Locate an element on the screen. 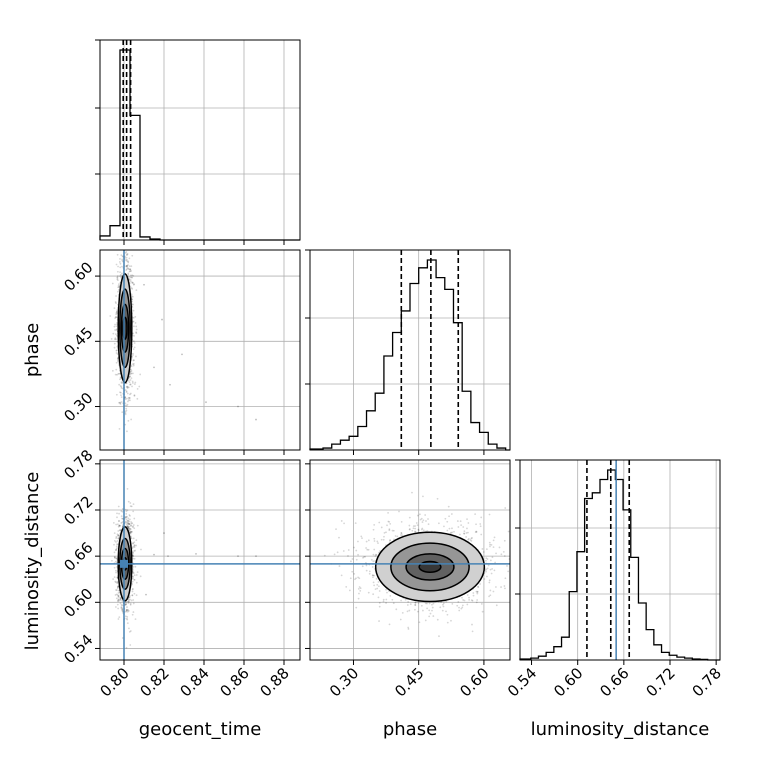  y-tick-label-luminosity_distance: 0.54 is located at coordinates (78, 649).